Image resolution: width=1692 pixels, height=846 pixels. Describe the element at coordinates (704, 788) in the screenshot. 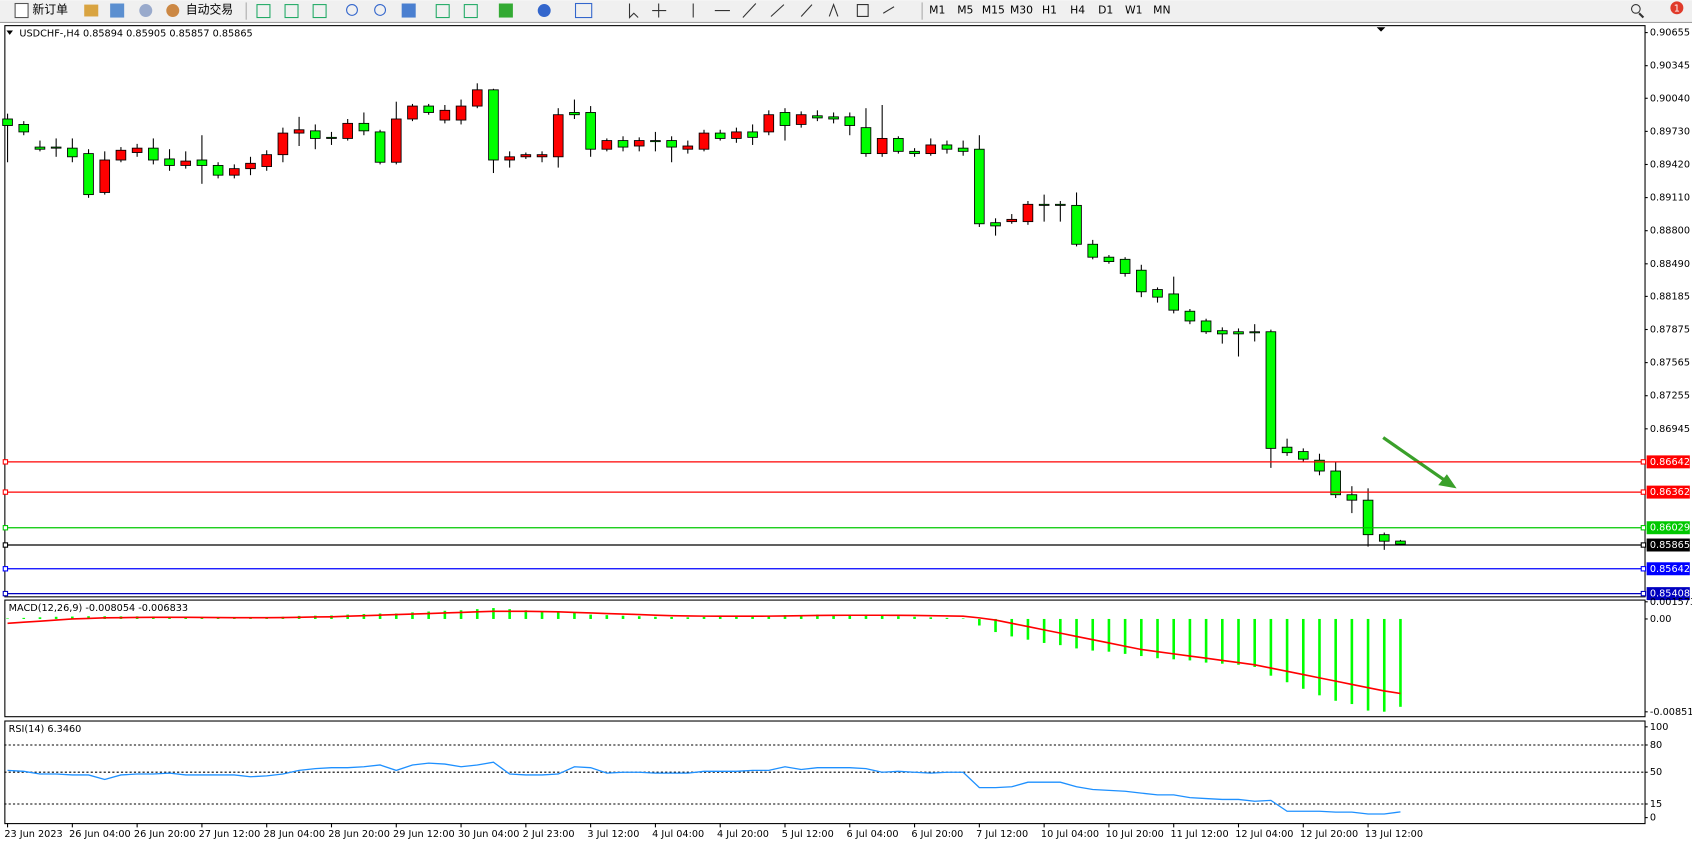

I see `rsi-line` at that location.